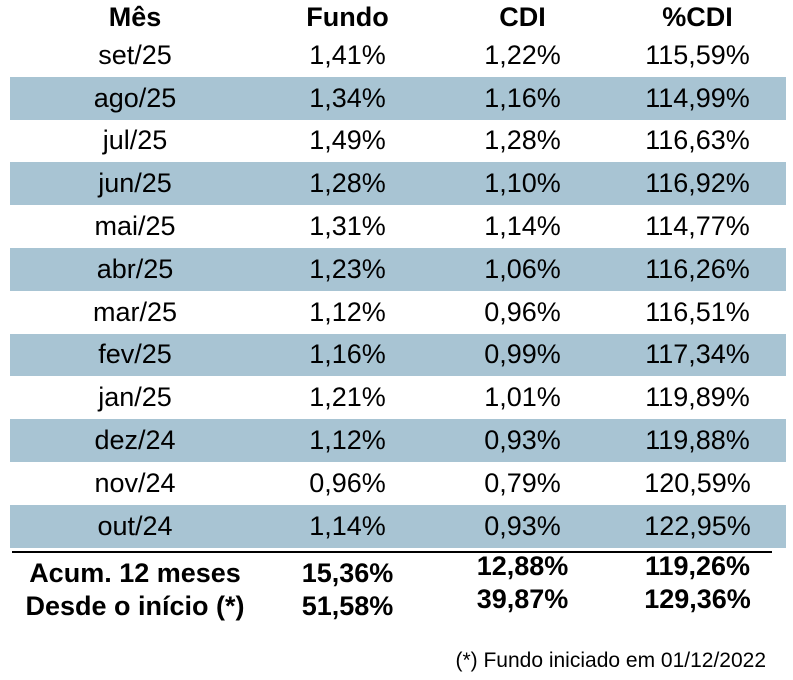  Describe the element at coordinates (398, 312) in the screenshot. I see `table-row: mar/25 1,12% 0,96% 116,51%` at that location.